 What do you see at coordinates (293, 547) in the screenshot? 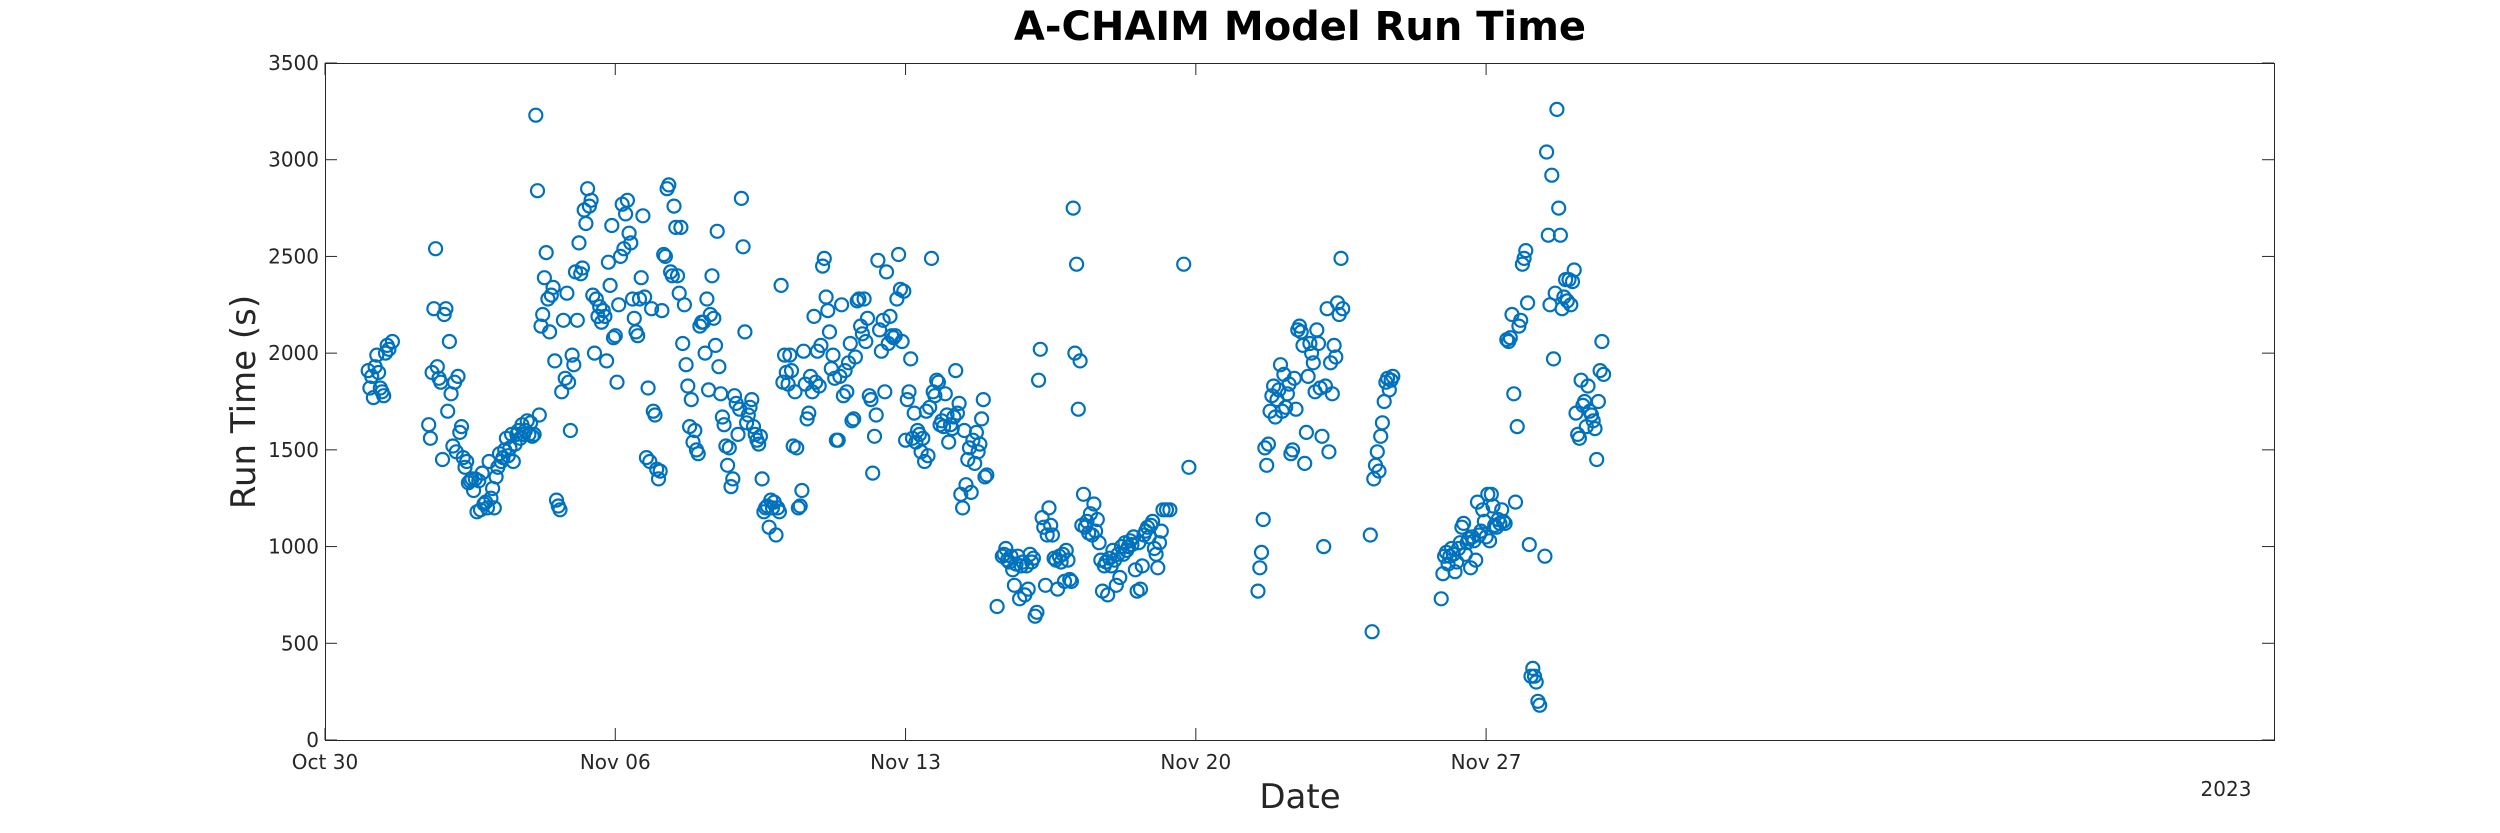
I see `y-tick-label: 1000` at bounding box center [293, 547].